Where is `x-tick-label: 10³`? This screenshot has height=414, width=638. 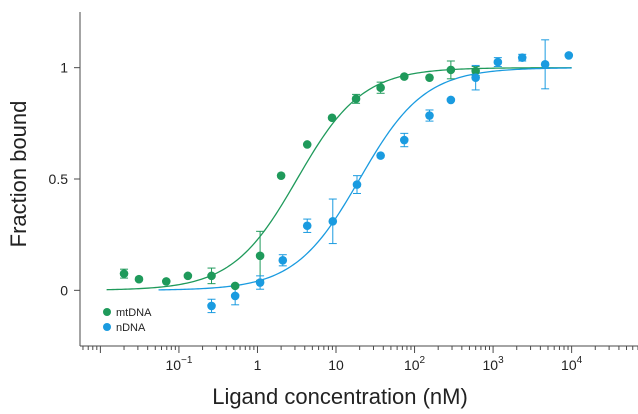 x-tick-label: 10³ is located at coordinates (494, 364).